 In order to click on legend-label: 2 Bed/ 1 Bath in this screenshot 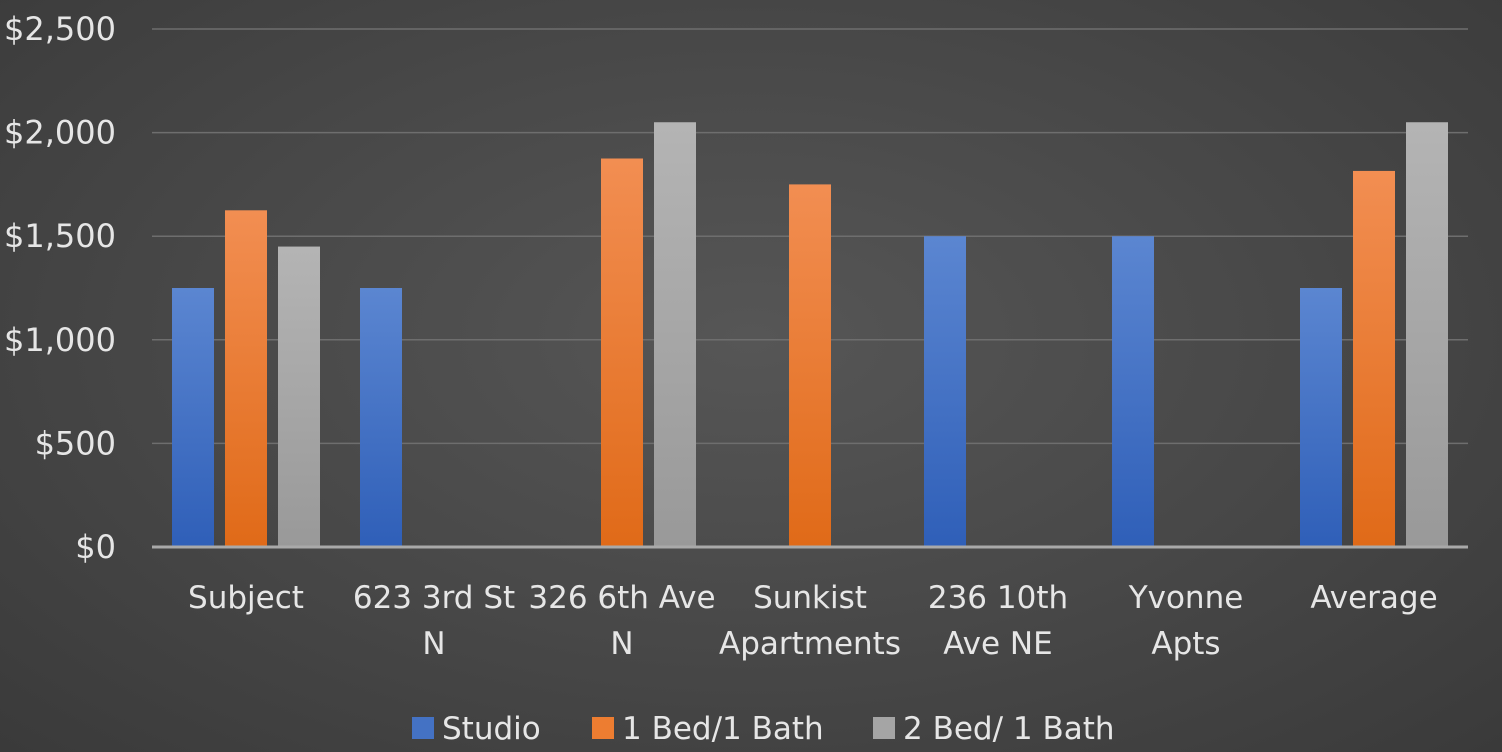, I will do `click(1009, 729)`.